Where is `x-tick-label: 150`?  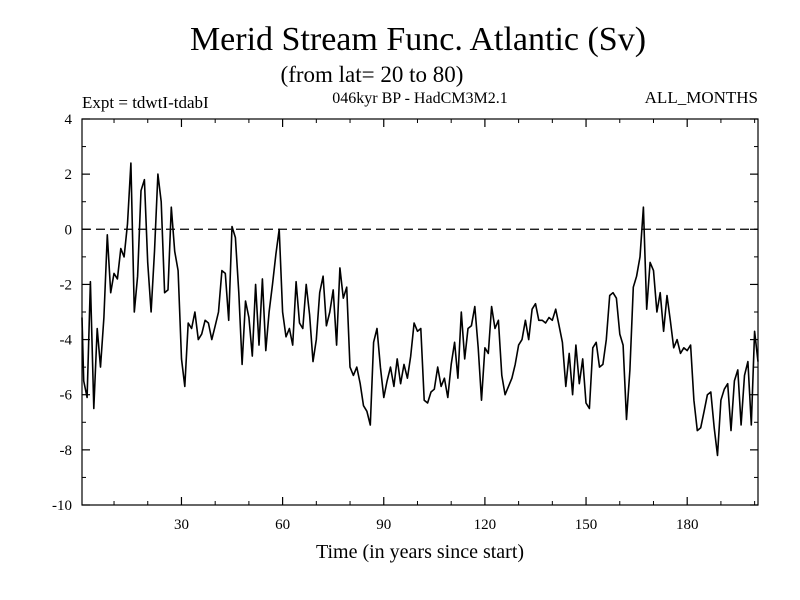 x-tick-label: 150 is located at coordinates (586, 525).